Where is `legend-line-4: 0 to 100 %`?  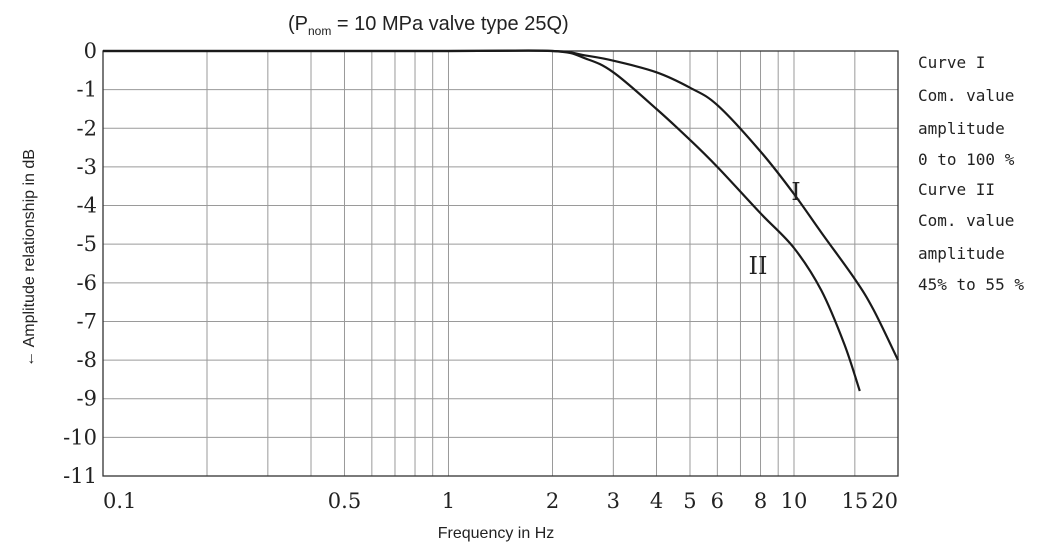
legend-line-4: 0 to 100 % is located at coordinates (966, 159).